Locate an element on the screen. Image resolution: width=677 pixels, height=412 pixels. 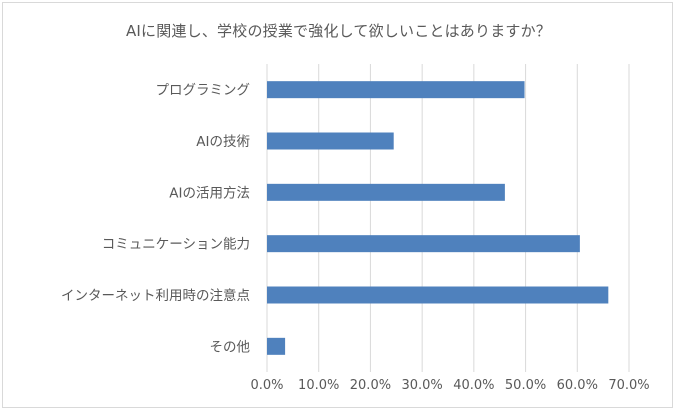
category-label: その他 is located at coordinates (230, 347).